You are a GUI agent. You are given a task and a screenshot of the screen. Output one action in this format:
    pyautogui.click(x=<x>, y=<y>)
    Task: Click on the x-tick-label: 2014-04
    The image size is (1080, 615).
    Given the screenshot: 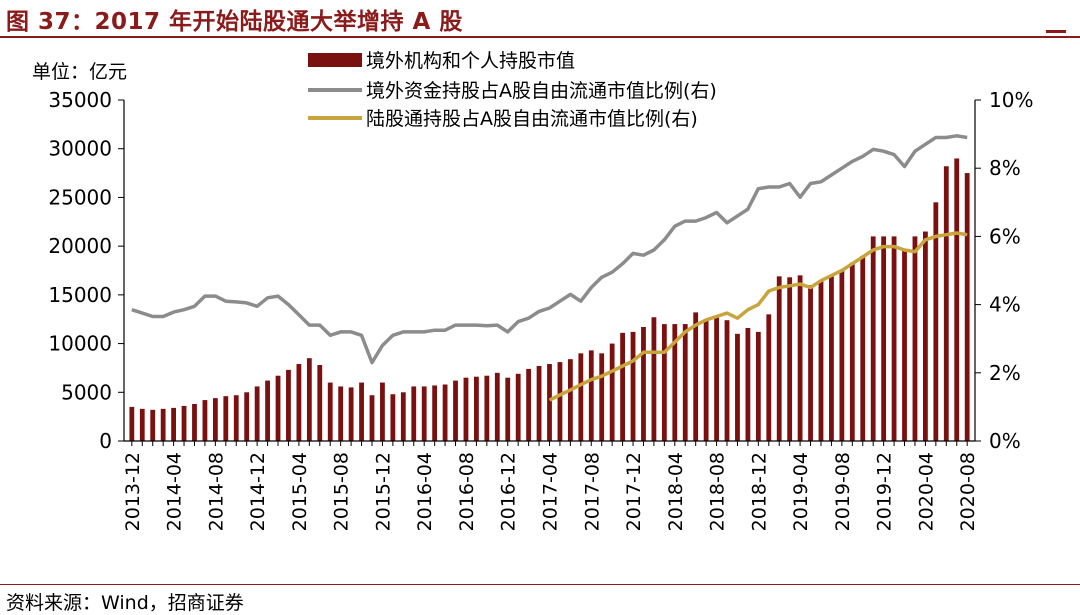 What is the action you would take?
    pyautogui.click(x=175, y=491)
    